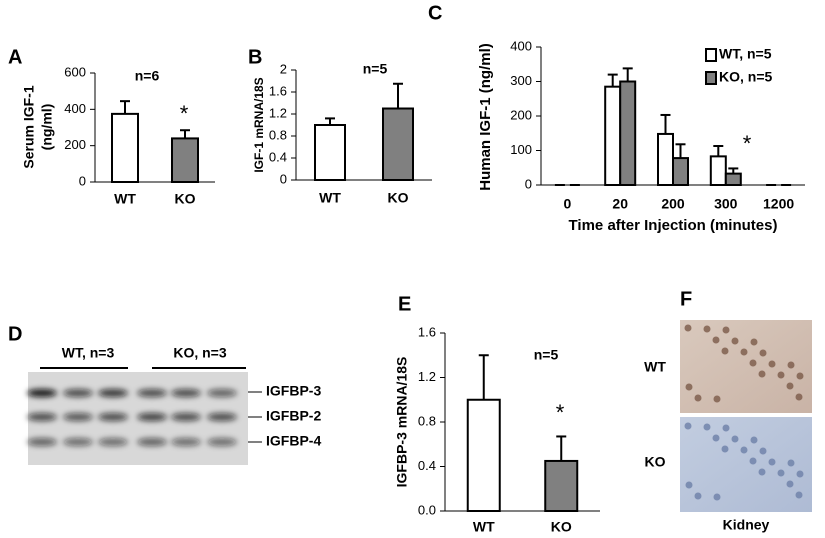 The image size is (825, 538). Describe the element at coordinates (686, 299) in the screenshot. I see `panel-label: F` at that location.